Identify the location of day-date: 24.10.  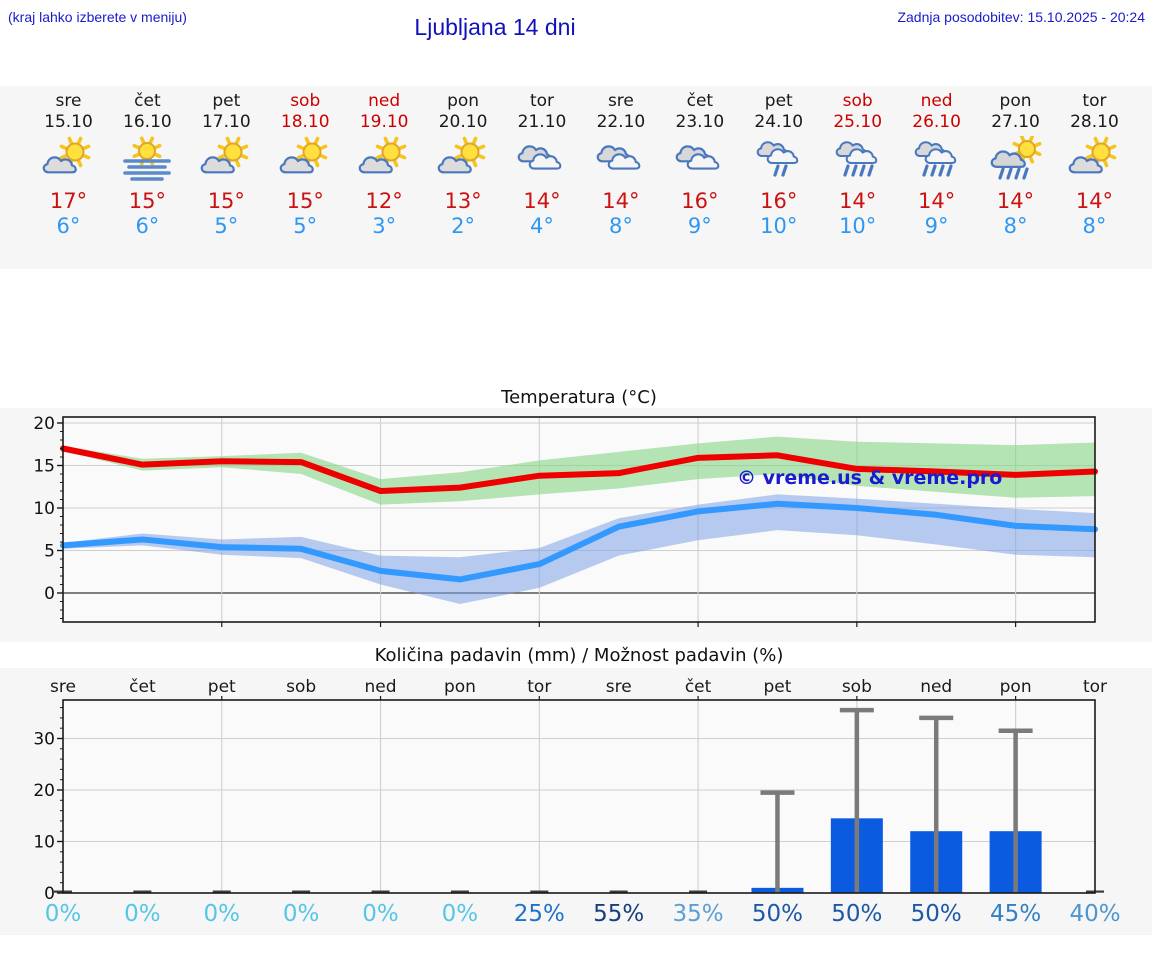
(779, 122).